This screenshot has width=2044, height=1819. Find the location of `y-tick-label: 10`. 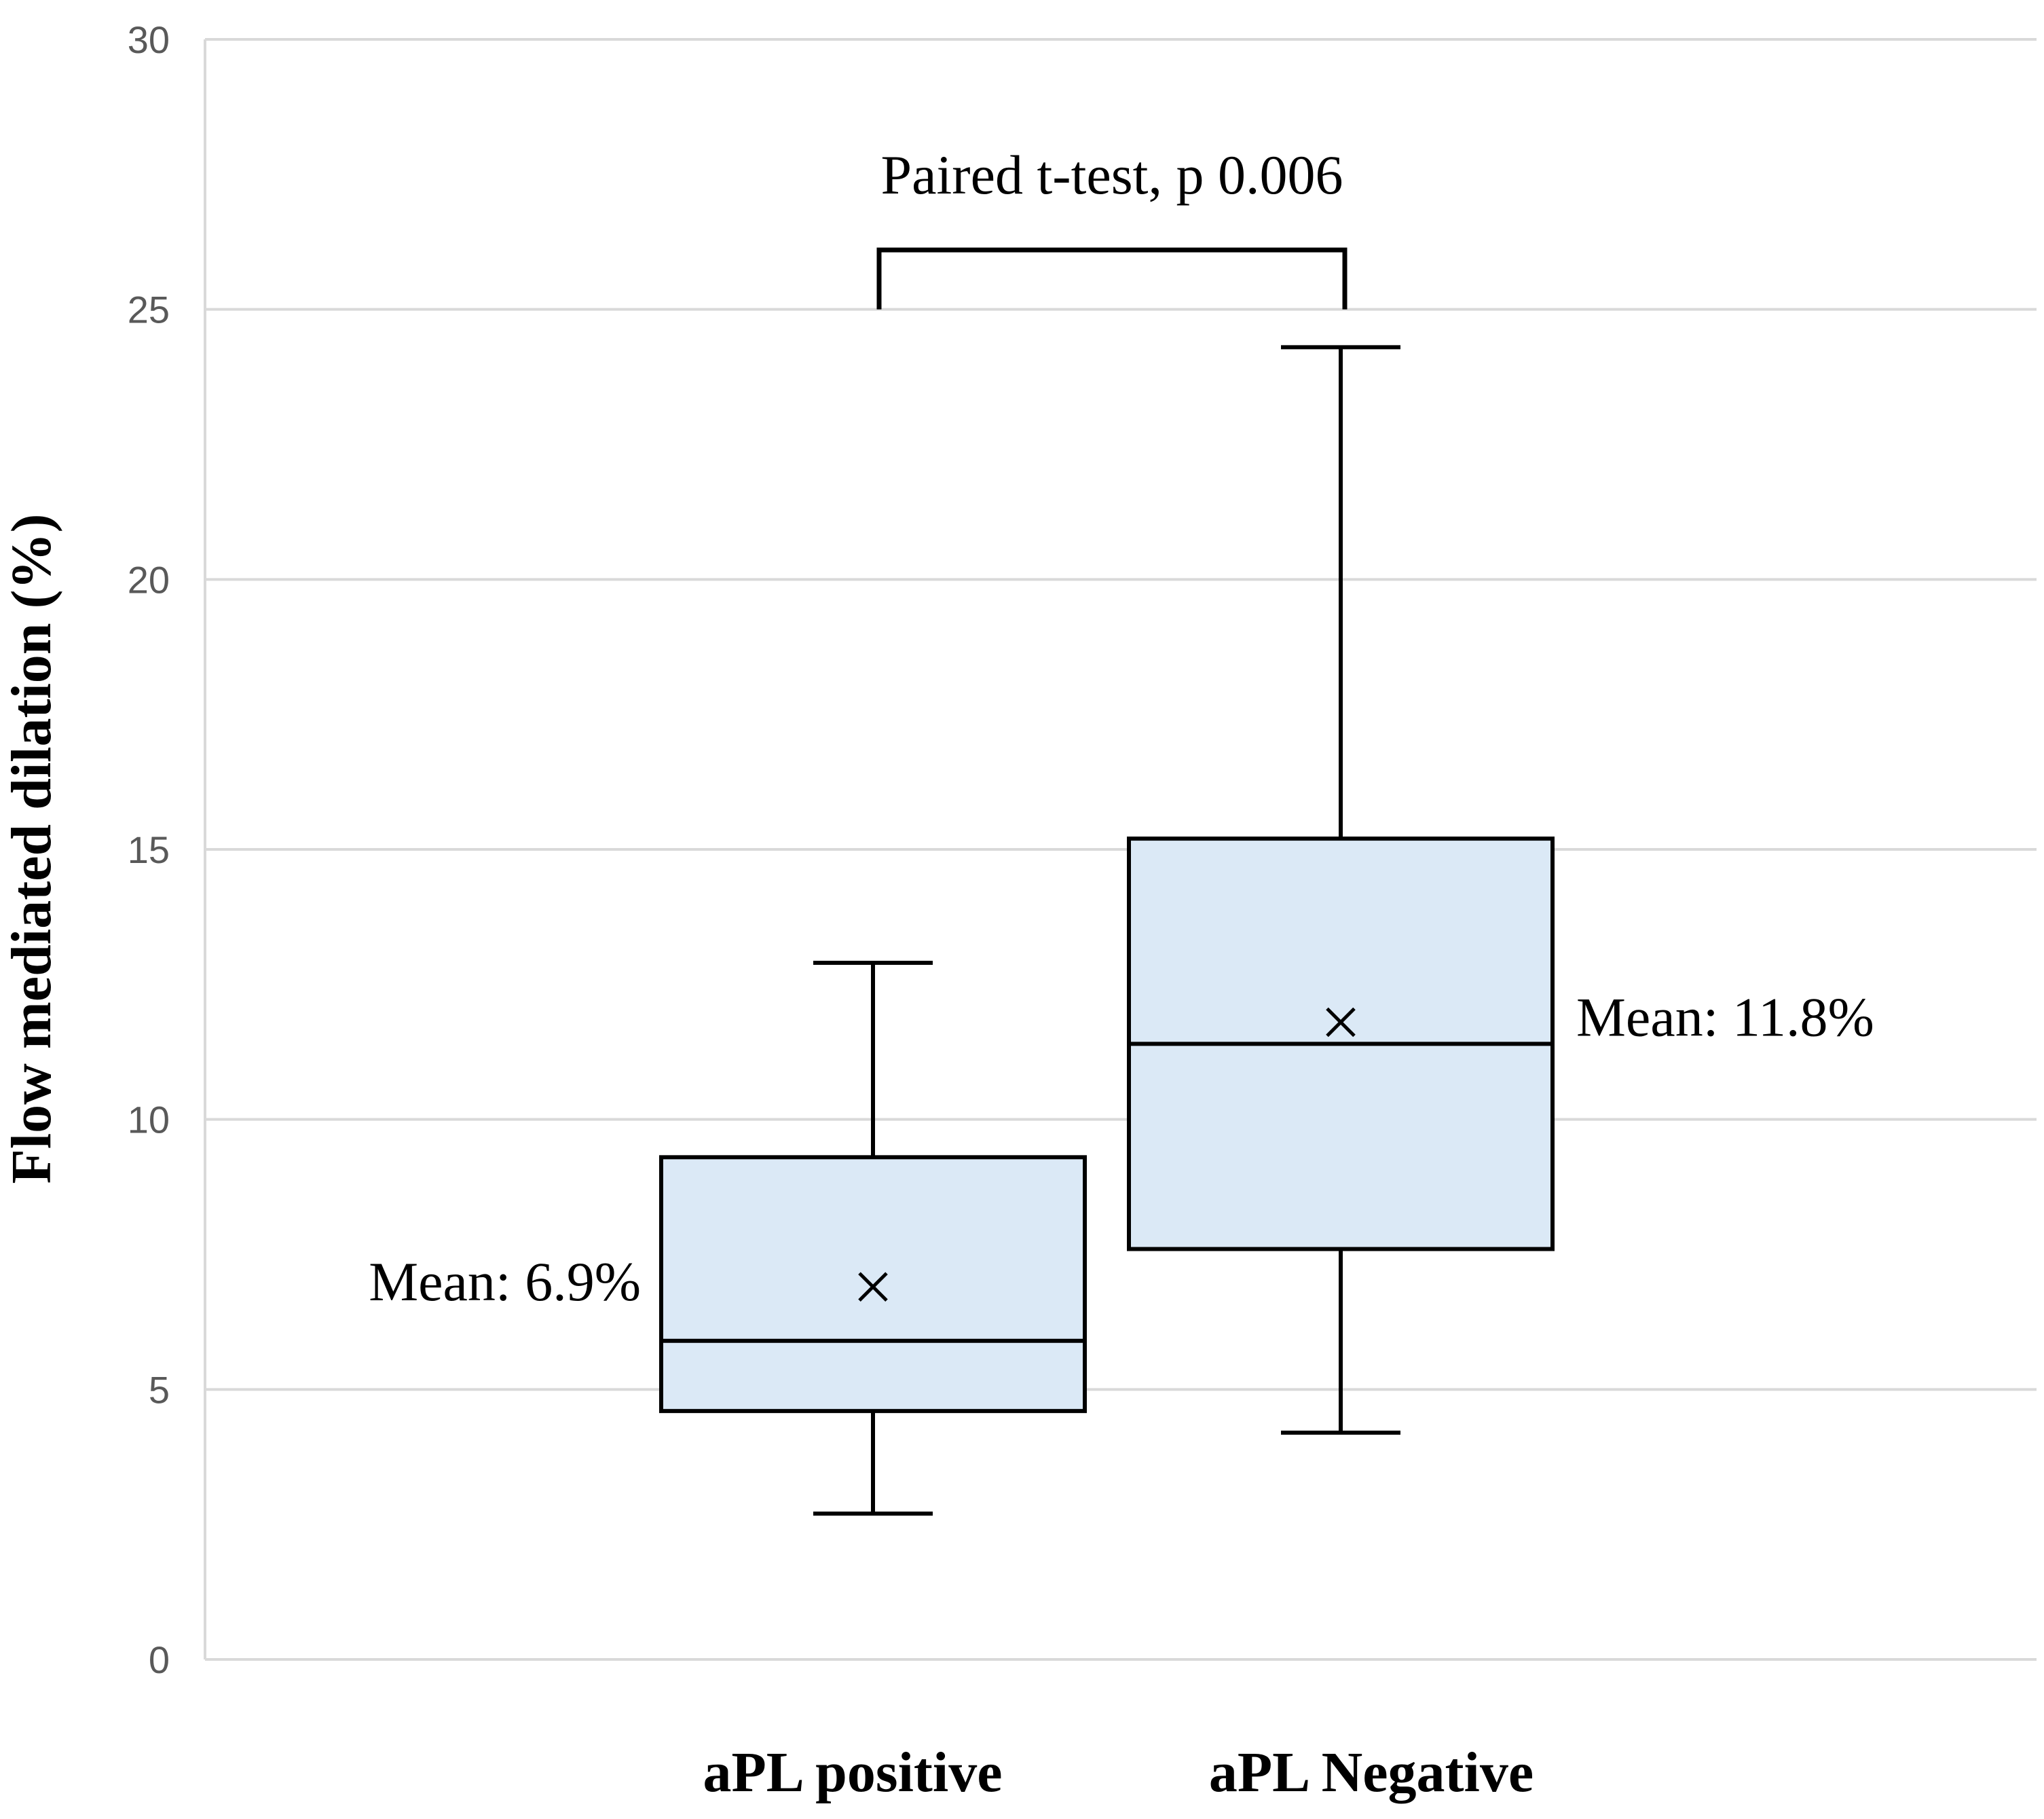

y-tick-label: 10 is located at coordinates (149, 1120).